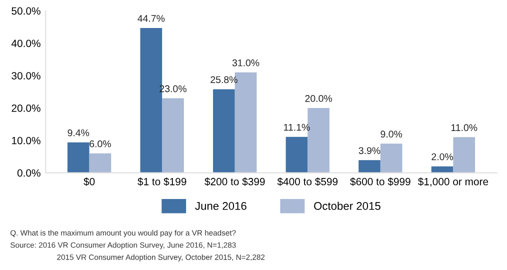  Describe the element at coordinates (220, 206) in the screenshot. I see `legend-label: June 2016` at that location.